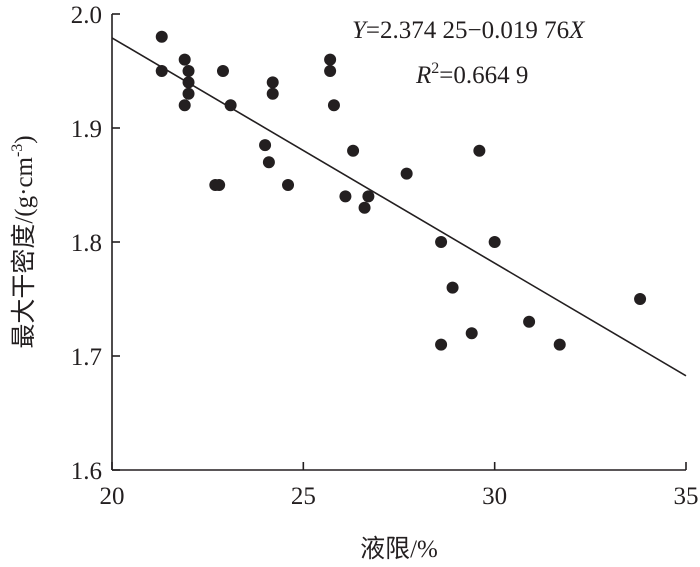 The width and height of the screenshot is (700, 567). What do you see at coordinates (483, 75) in the screenshot?
I see `r-value: =0.664 9` at bounding box center [483, 75].